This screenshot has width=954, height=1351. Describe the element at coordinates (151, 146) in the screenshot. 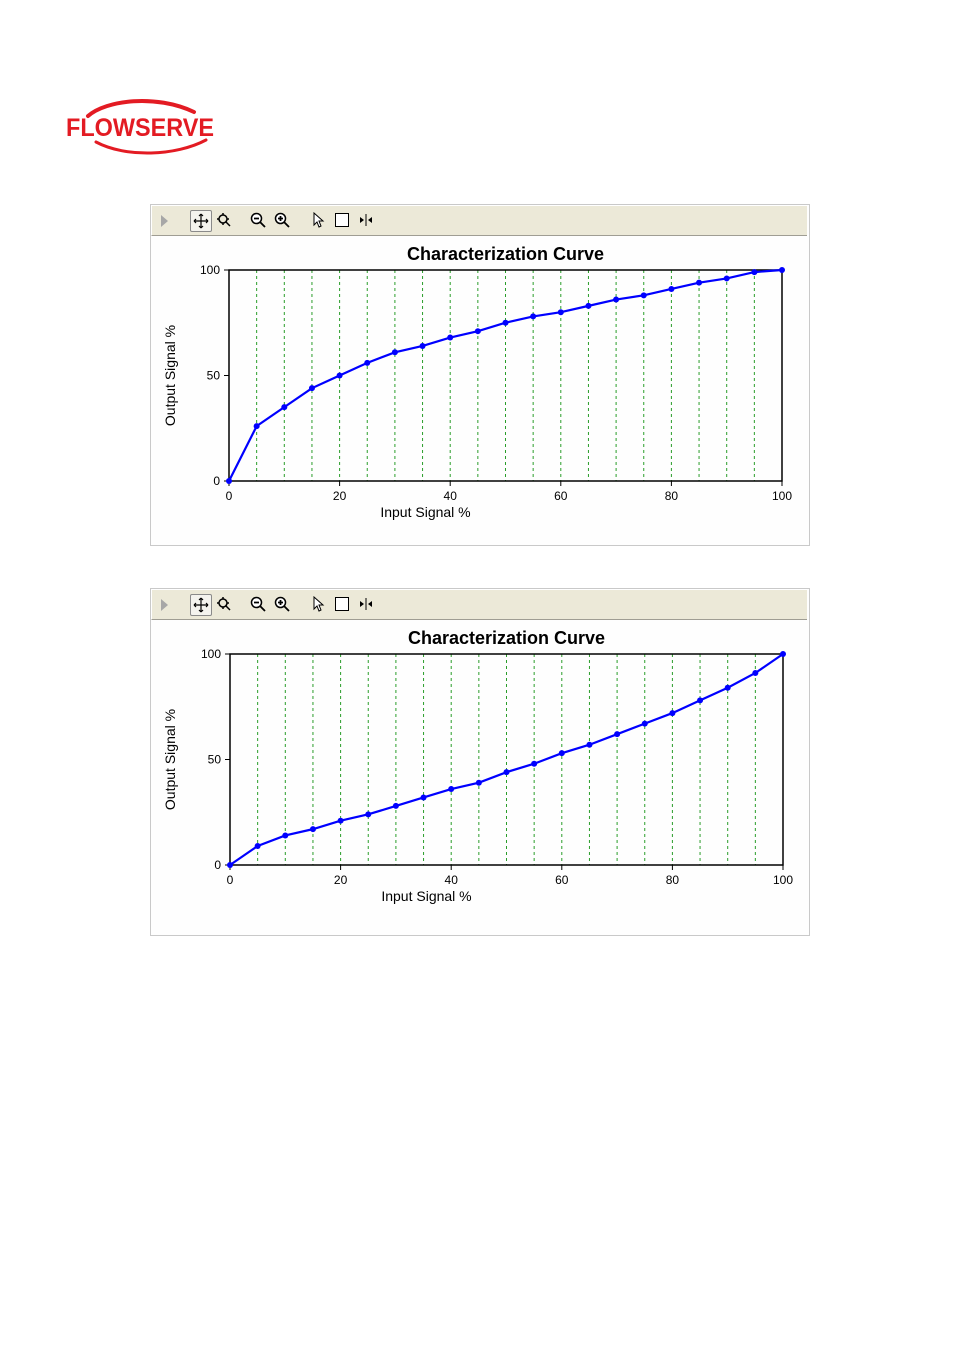

I see `logo-swoosh-bottom` at that location.